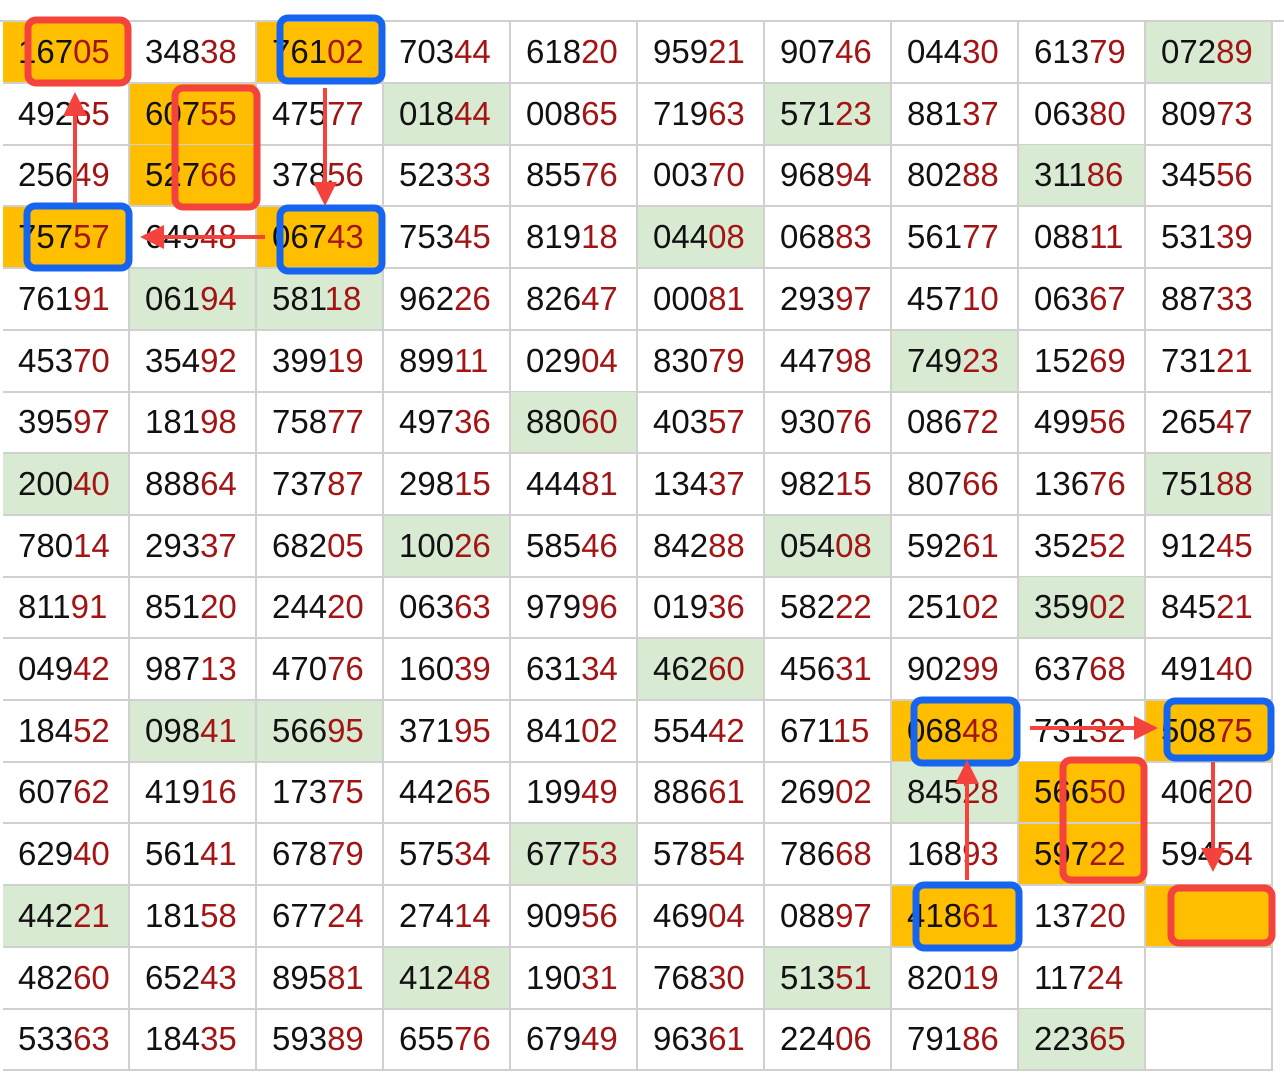  Describe the element at coordinates (701, 978) in the screenshot. I see `table-cell: 76830` at that location.